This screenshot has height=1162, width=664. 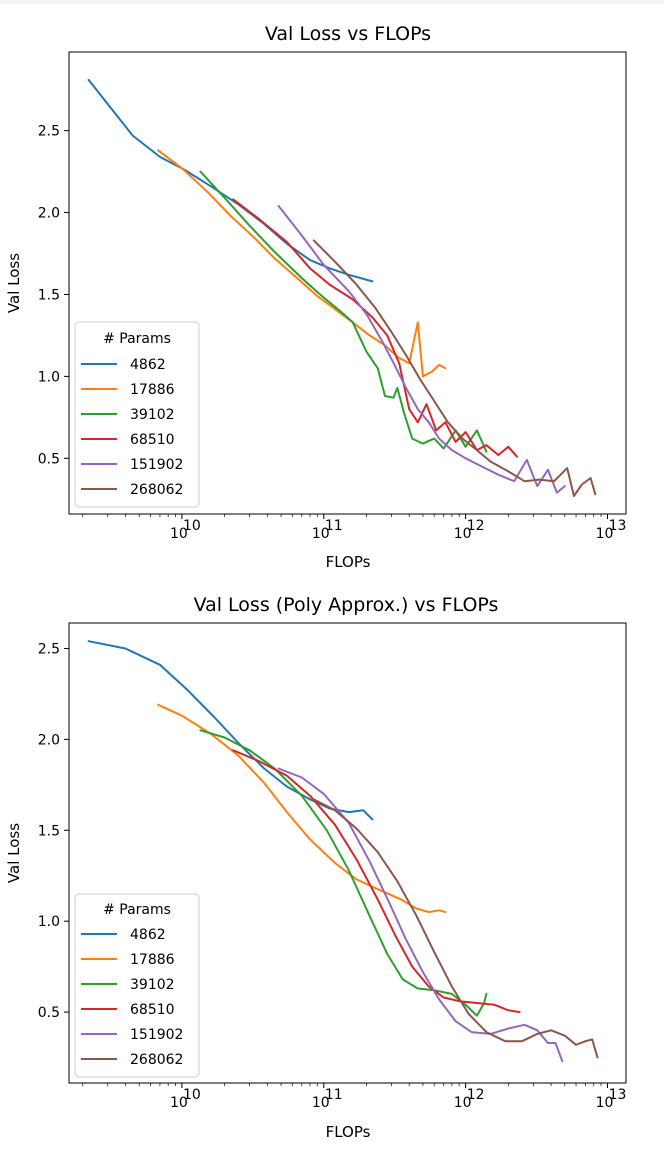 I want to click on notebook-top-bar, so click(x=332, y=2).